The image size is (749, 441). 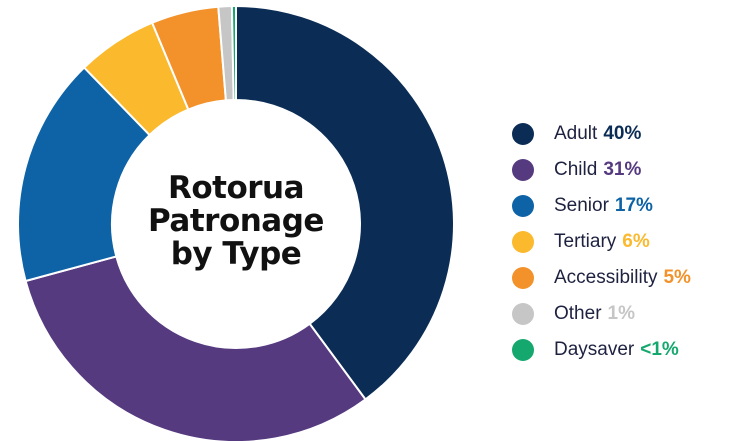 I want to click on legend-label: Other, so click(x=578, y=313).